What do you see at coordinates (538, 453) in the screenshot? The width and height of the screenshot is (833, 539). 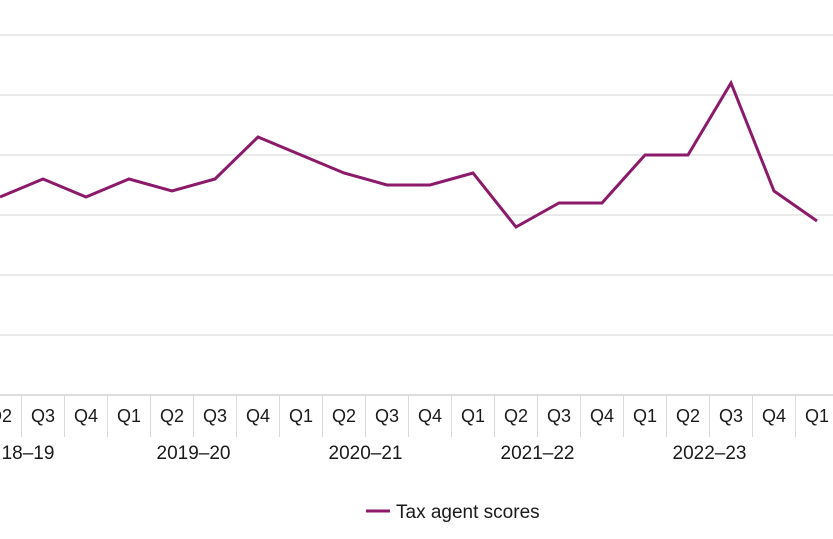 I see `year-group-label: 2021–22` at bounding box center [538, 453].